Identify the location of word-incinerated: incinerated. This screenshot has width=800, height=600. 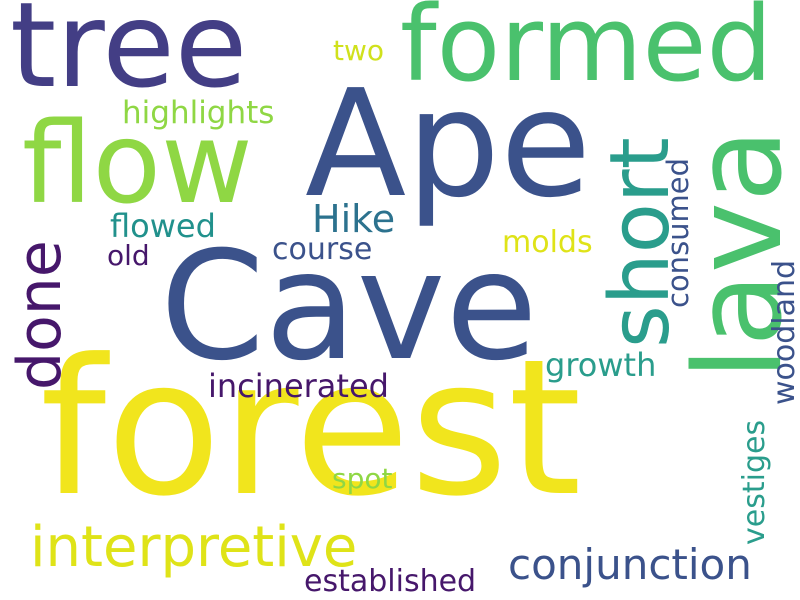
(298, 386).